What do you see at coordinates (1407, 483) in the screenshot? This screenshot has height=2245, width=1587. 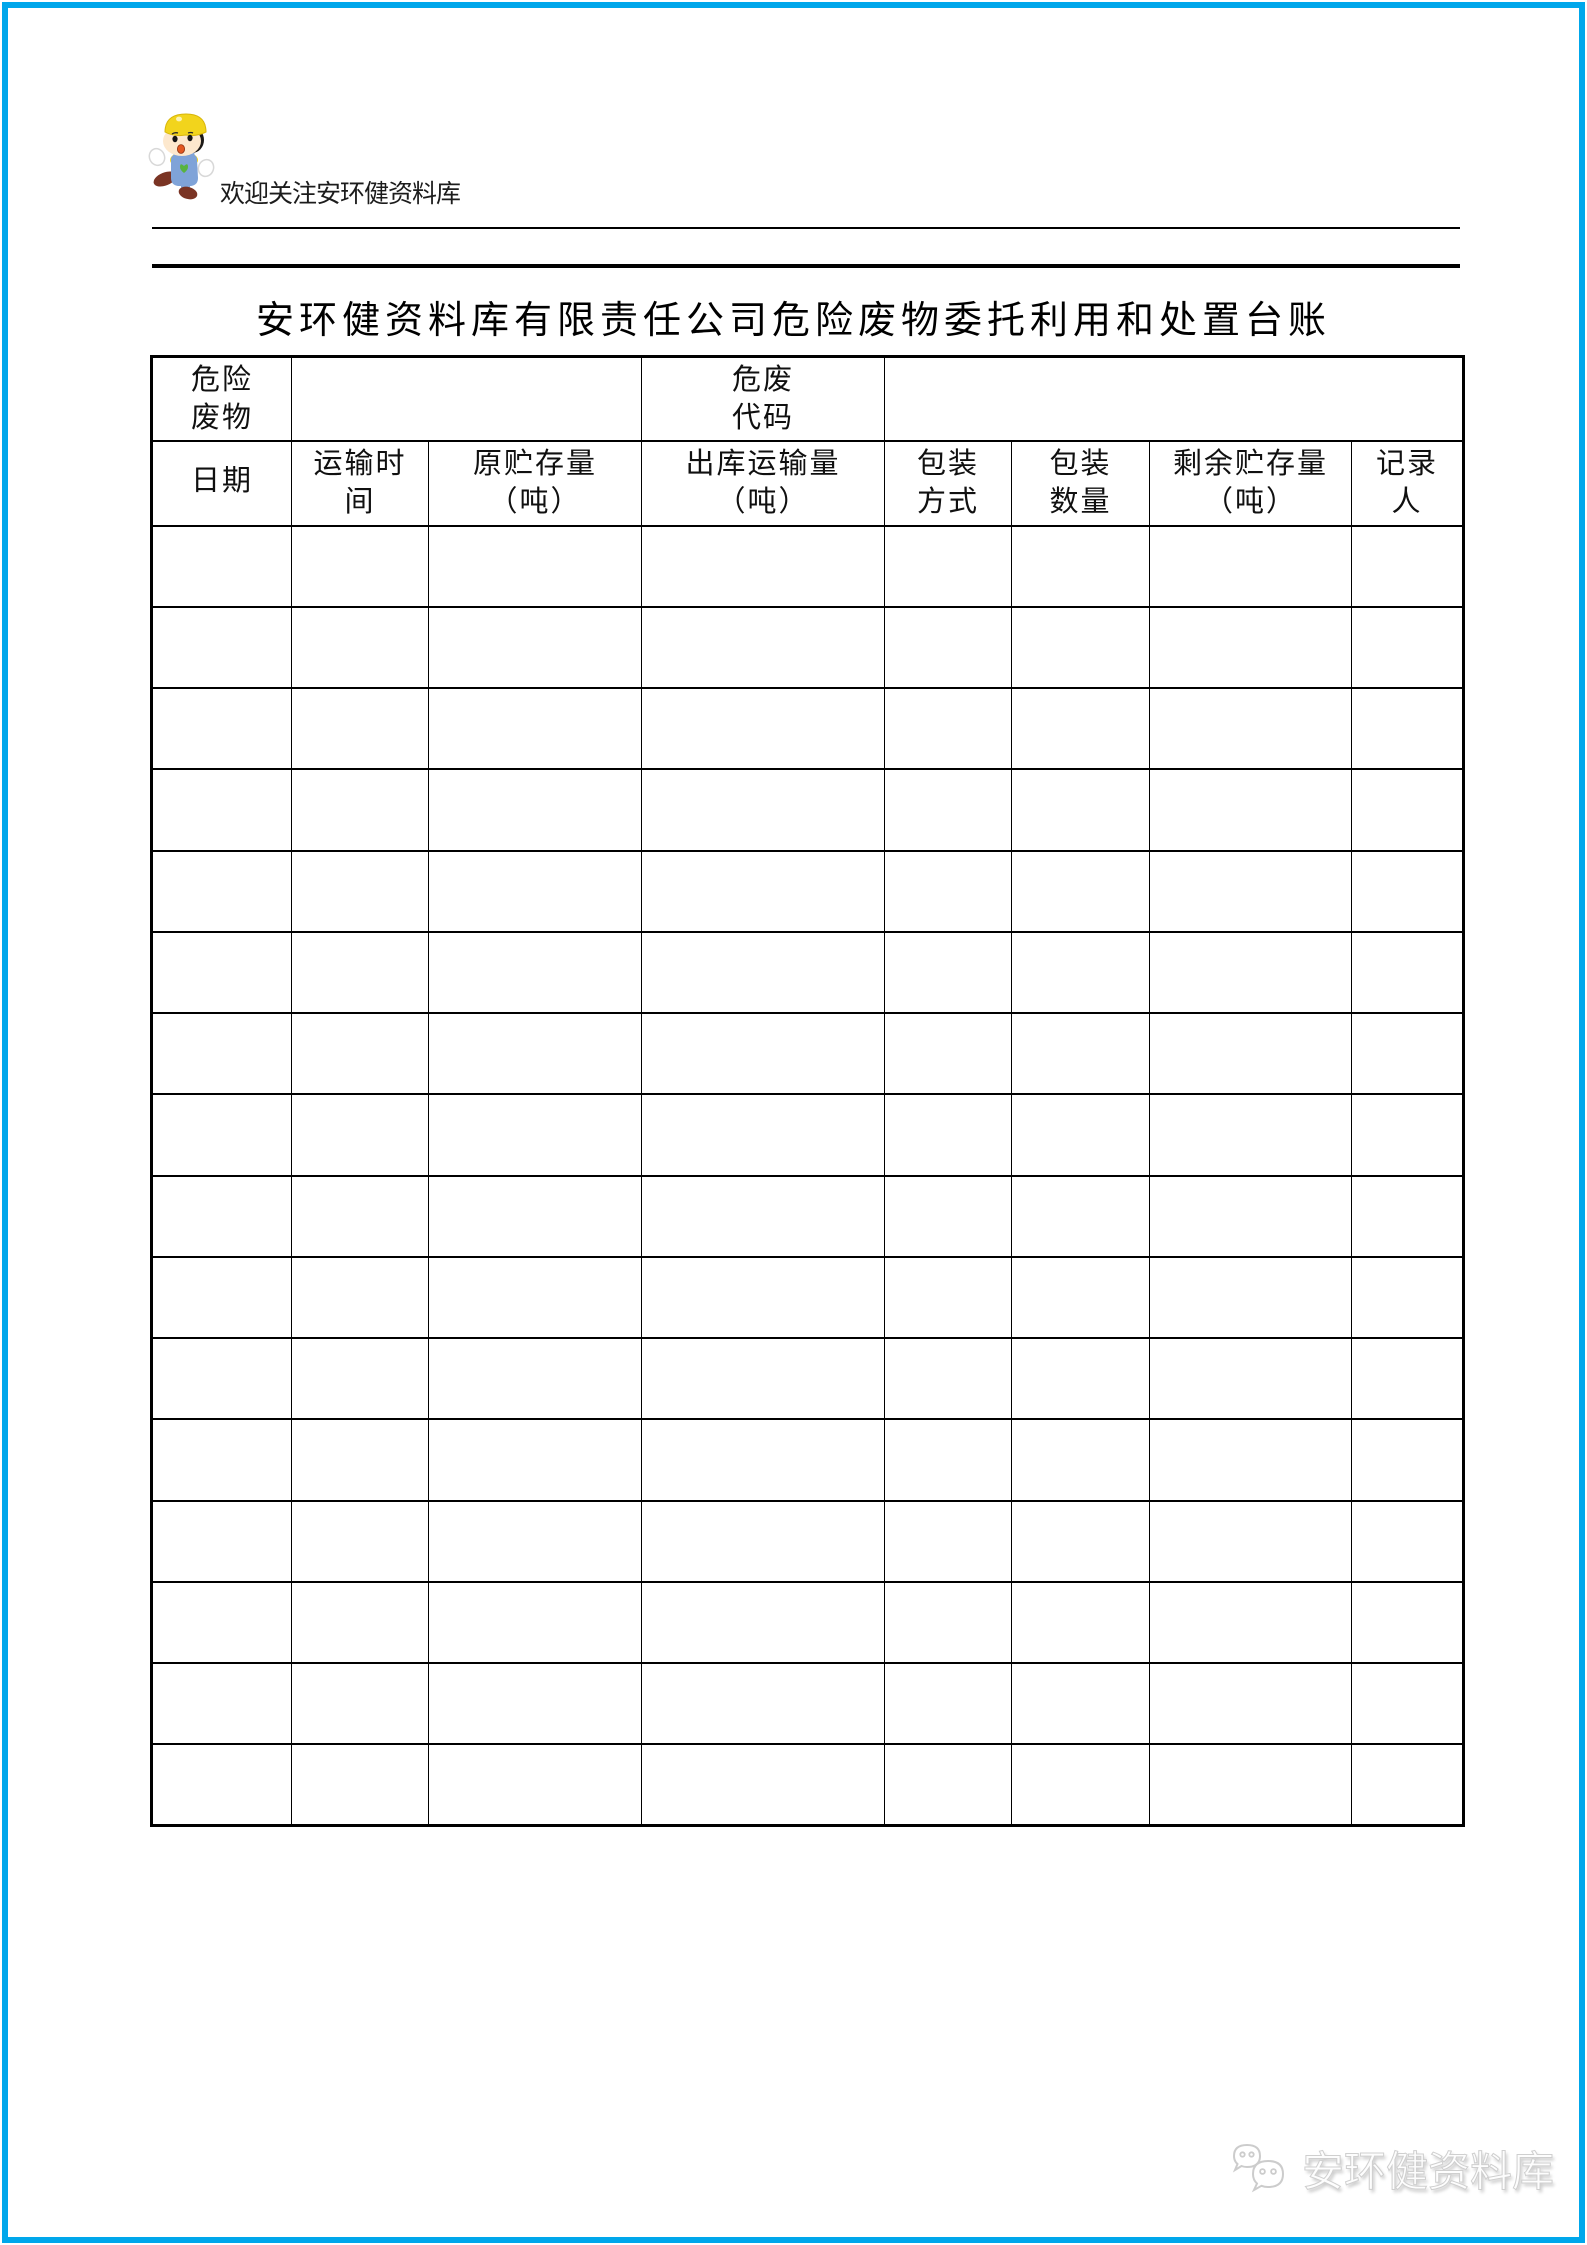 I see `th-recorder: 记录人` at bounding box center [1407, 483].